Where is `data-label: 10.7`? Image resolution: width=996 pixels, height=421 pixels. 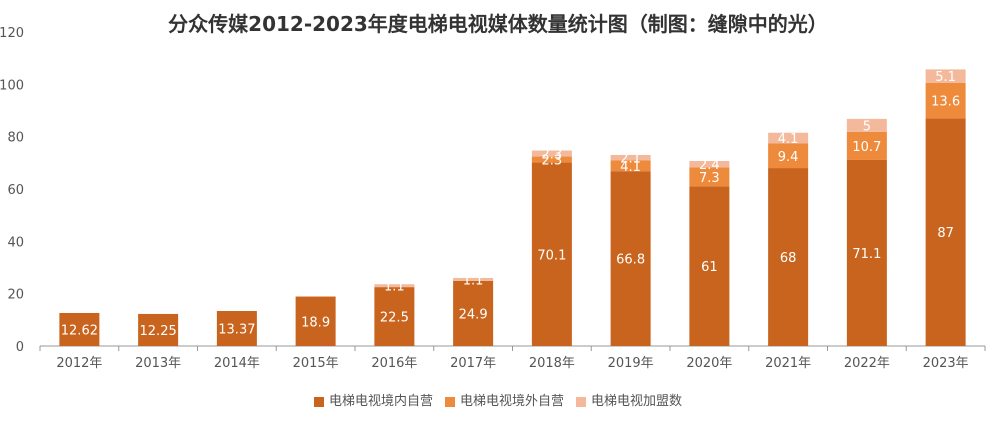
data-label: 10.7 is located at coordinates (866, 147).